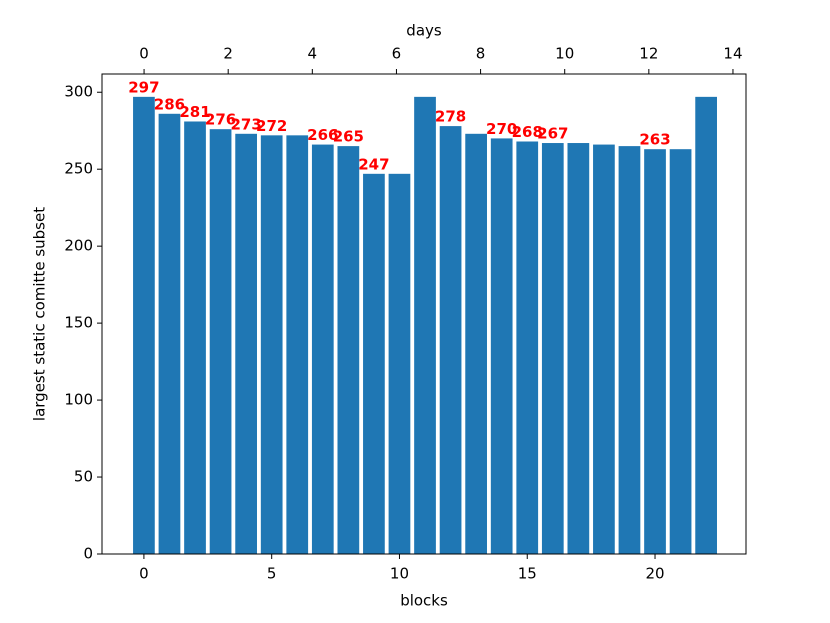  I want to click on value-label: 247, so click(373, 164).